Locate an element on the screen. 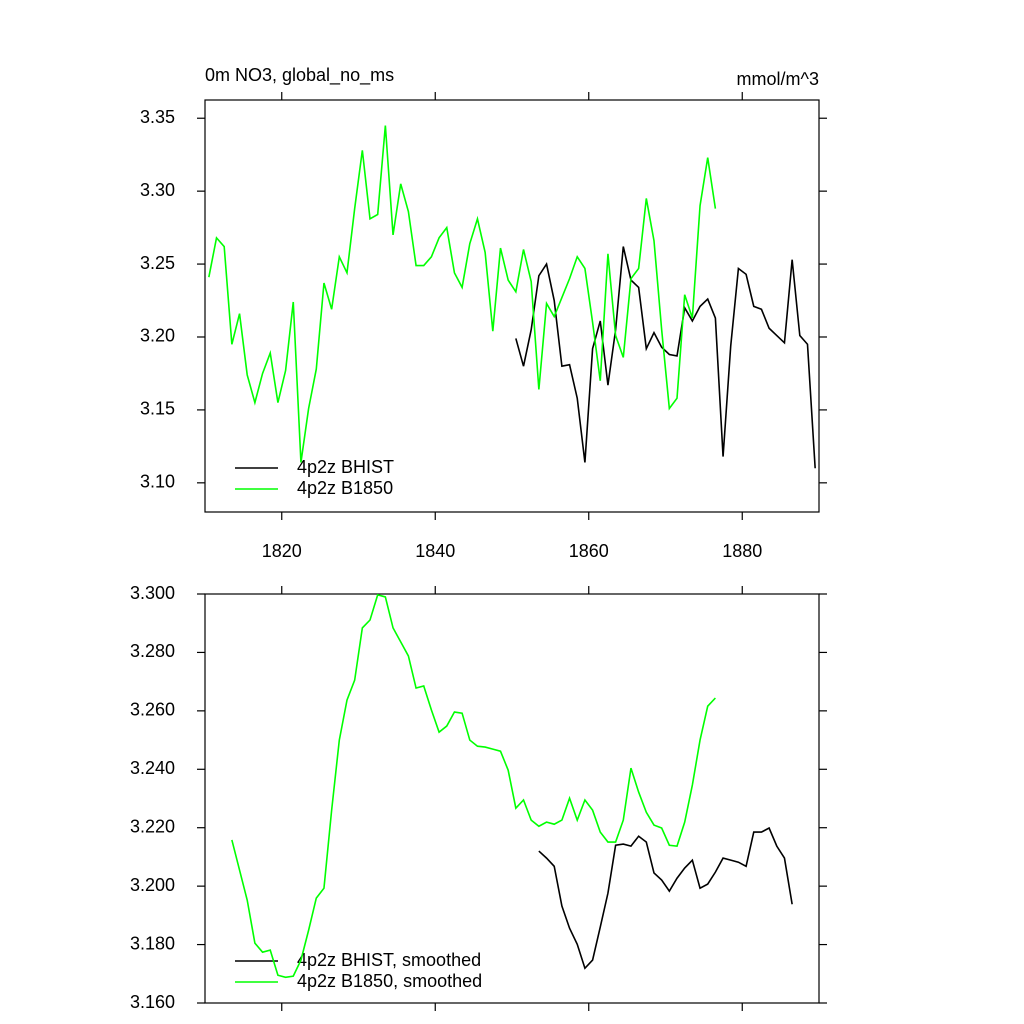  y-tick-label: 3.35 is located at coordinates (157, 117).